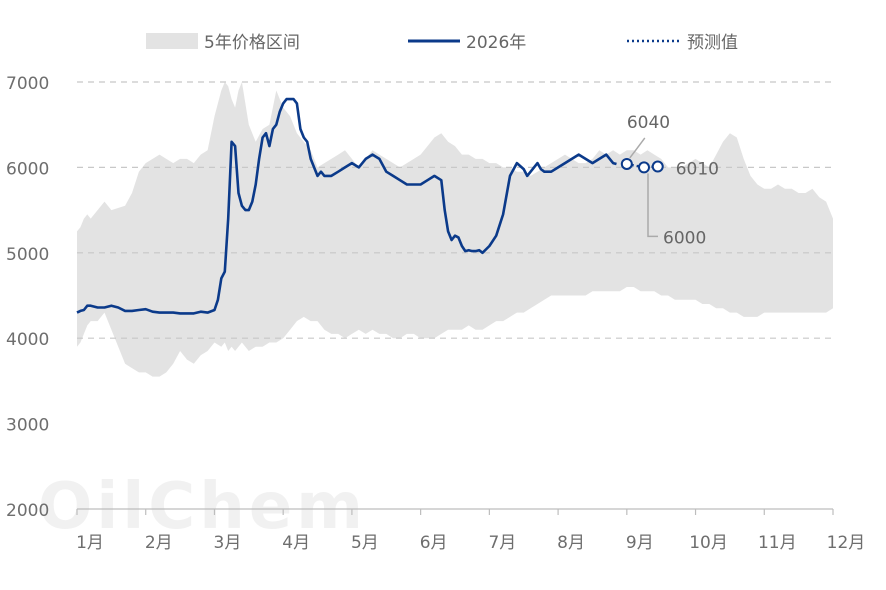  What do you see at coordinates (27, 84) in the screenshot?
I see `y-tick-label: 7000` at bounding box center [27, 84].